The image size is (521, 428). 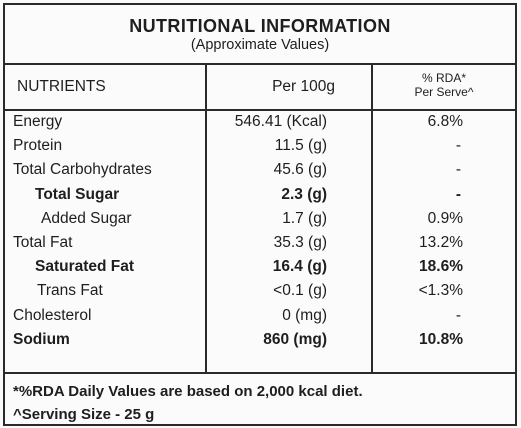 I want to click on nutrient-name: Total Fat, so click(x=43, y=242).